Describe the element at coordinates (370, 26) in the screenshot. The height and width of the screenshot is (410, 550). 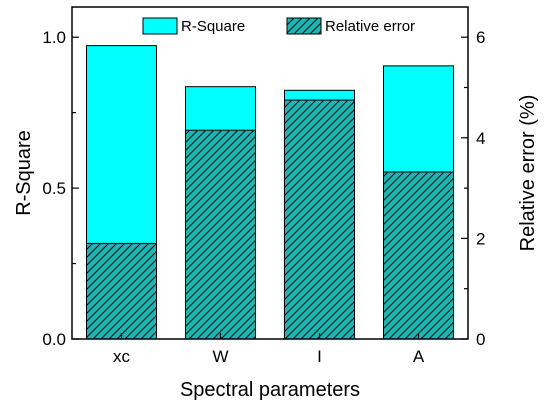
I see `legend-label-relative-error: Relative error` at that location.